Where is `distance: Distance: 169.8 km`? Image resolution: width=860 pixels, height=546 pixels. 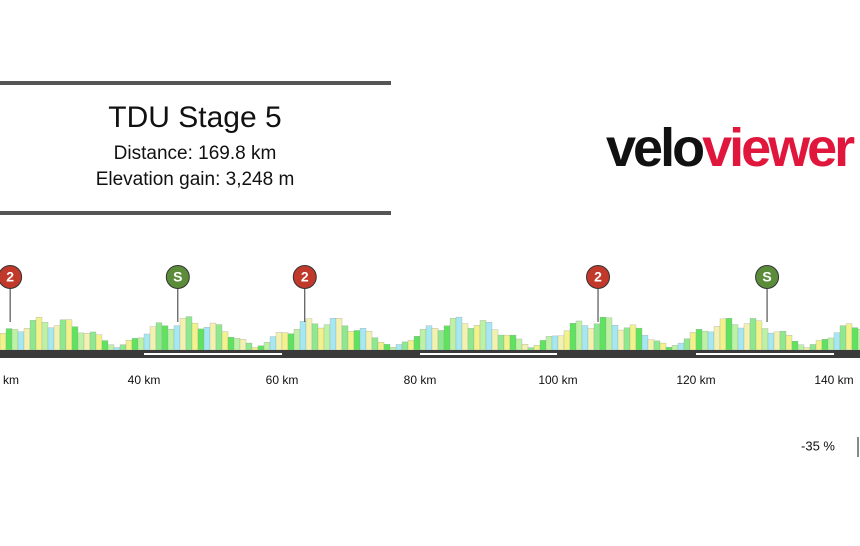
distance: Distance: 169.8 km is located at coordinates (195, 153).